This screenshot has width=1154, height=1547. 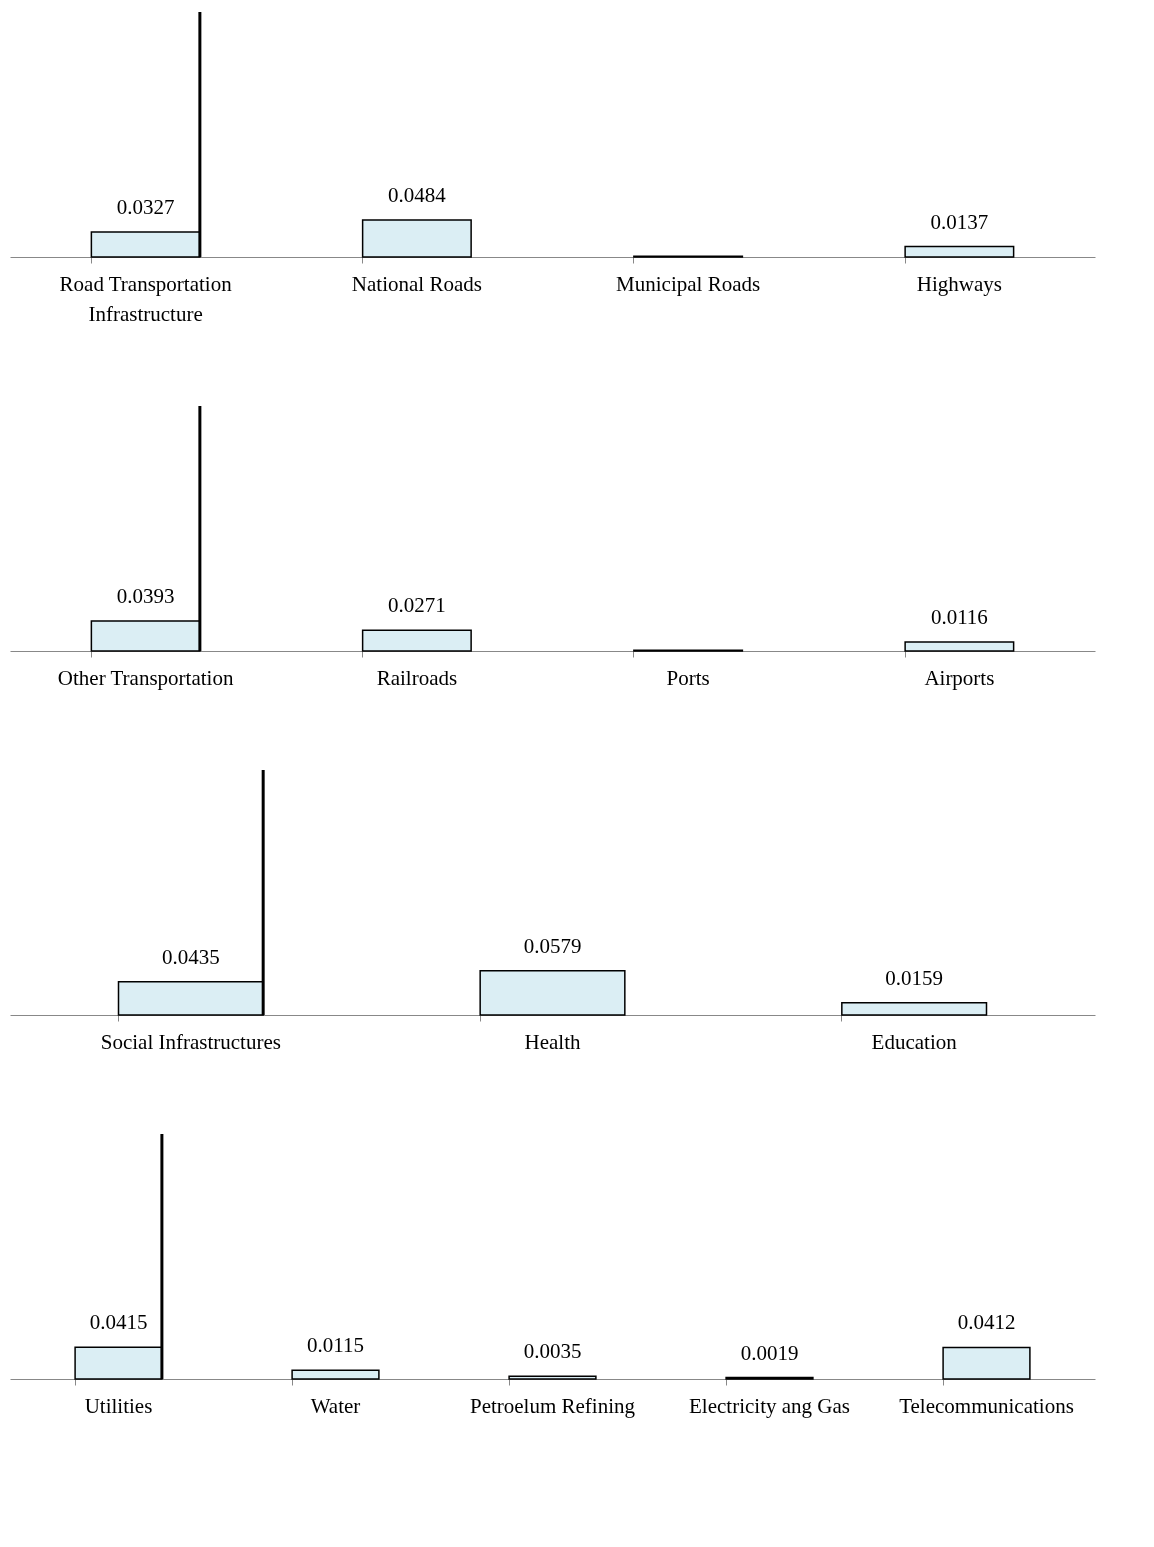 What do you see at coordinates (914, 1041) in the screenshot?
I see `x-tick-label: Education` at bounding box center [914, 1041].